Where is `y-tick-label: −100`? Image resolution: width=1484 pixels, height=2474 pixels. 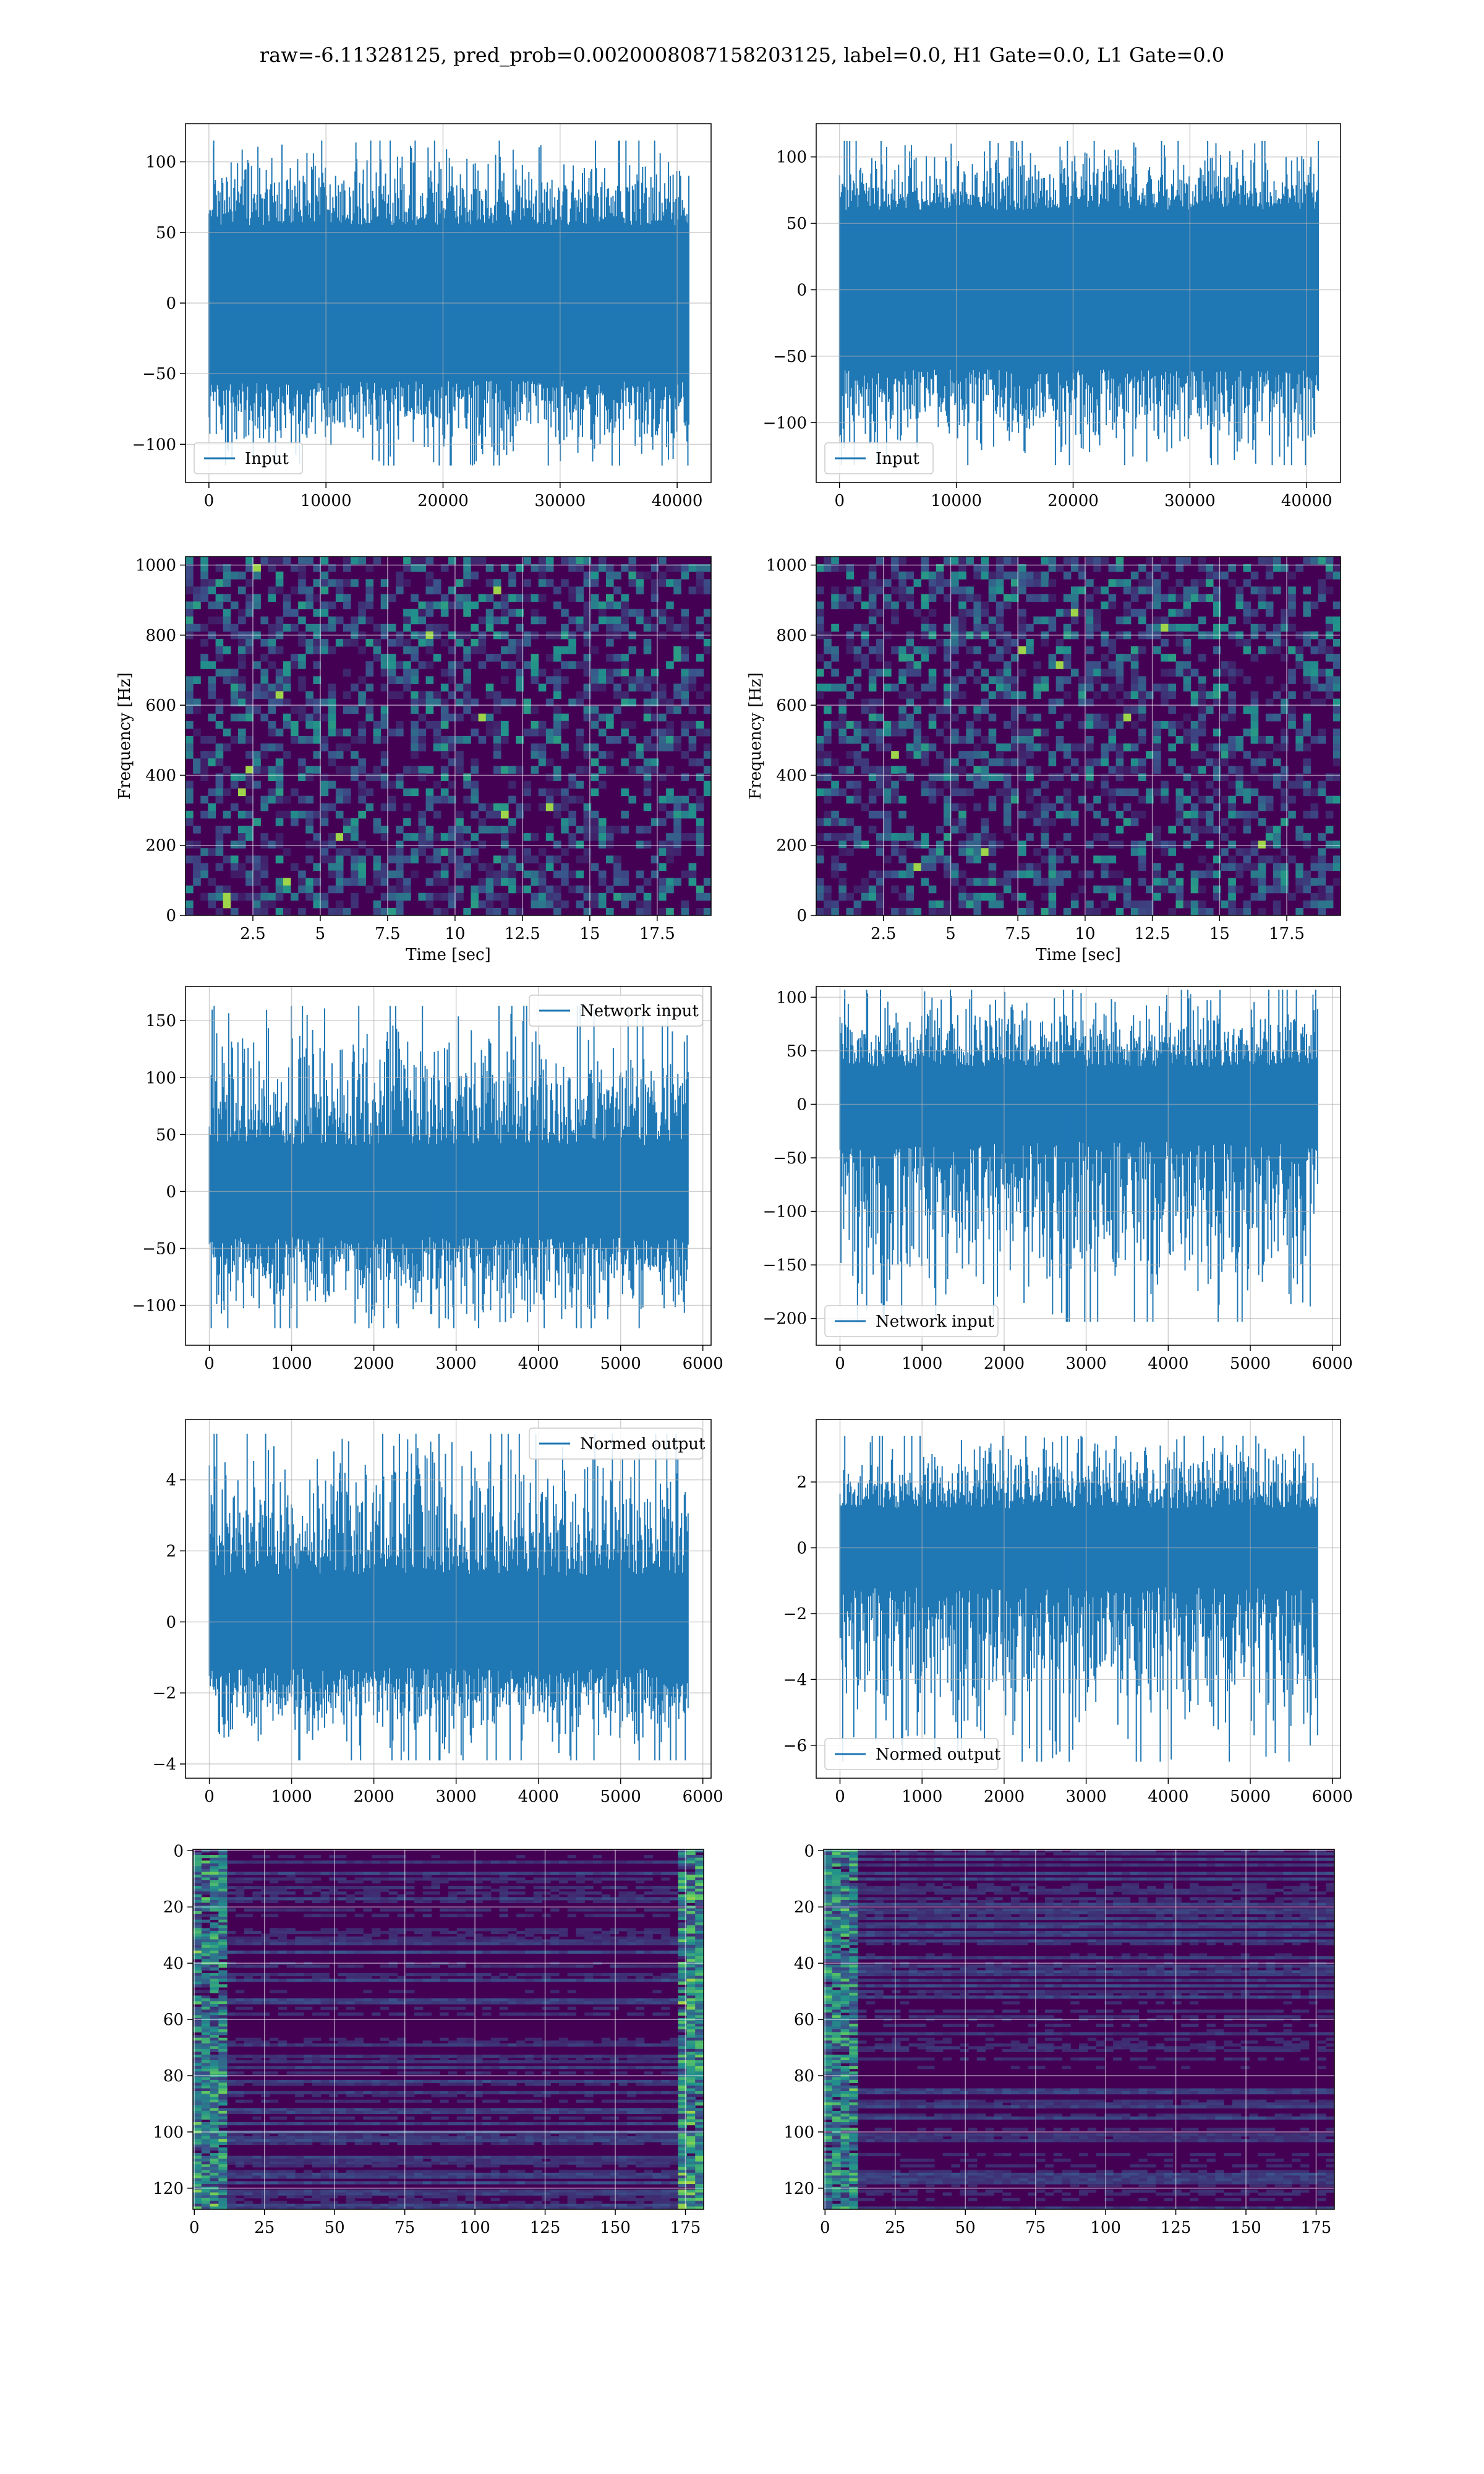 y-tick-label: −100 is located at coordinates (154, 444).